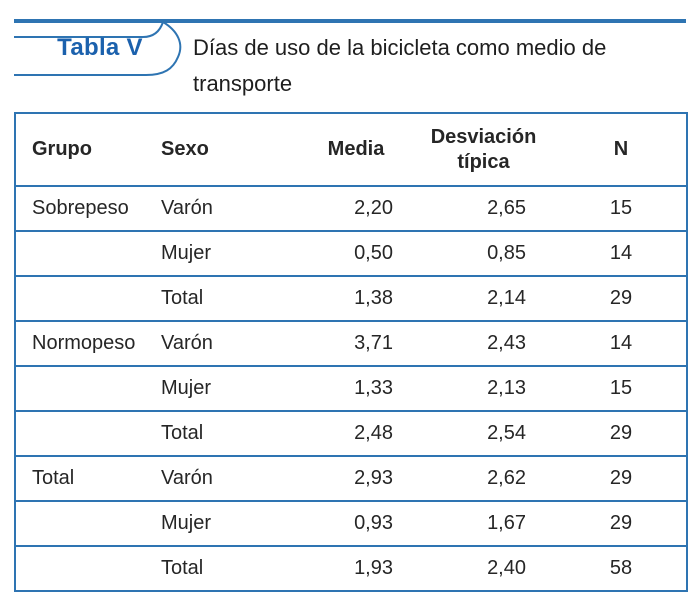 The image size is (700, 609). I want to click on cell-media: 0,93, so click(356, 523).